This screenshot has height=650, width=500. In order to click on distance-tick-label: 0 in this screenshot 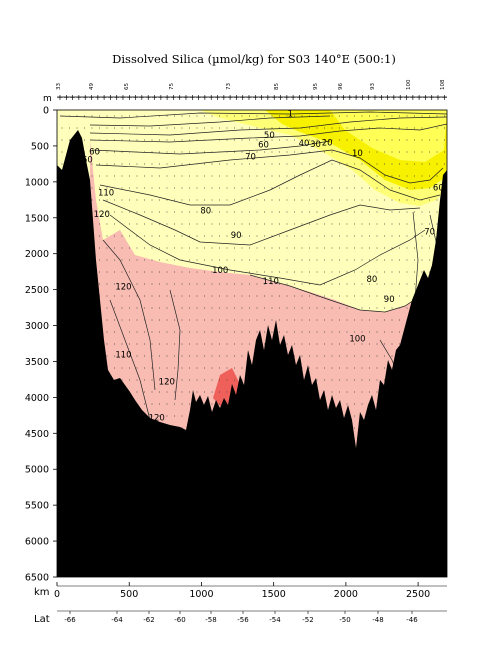, I will do `click(57, 594)`.